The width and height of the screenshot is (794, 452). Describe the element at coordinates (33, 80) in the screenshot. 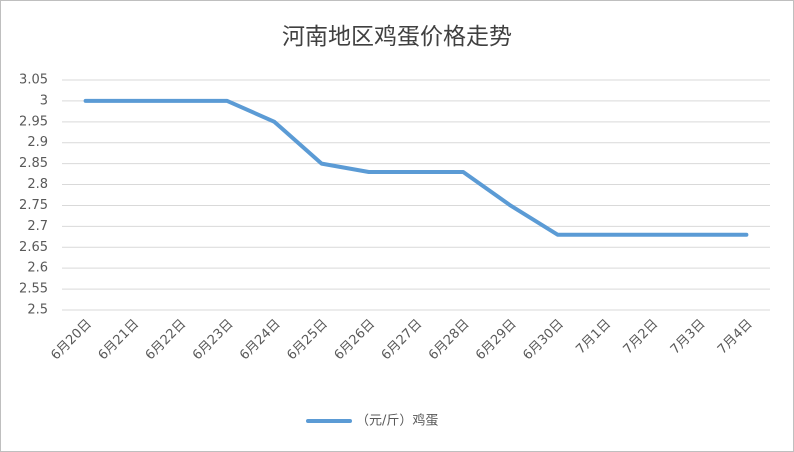

I see `y-tick-label: 3.05` at that location.